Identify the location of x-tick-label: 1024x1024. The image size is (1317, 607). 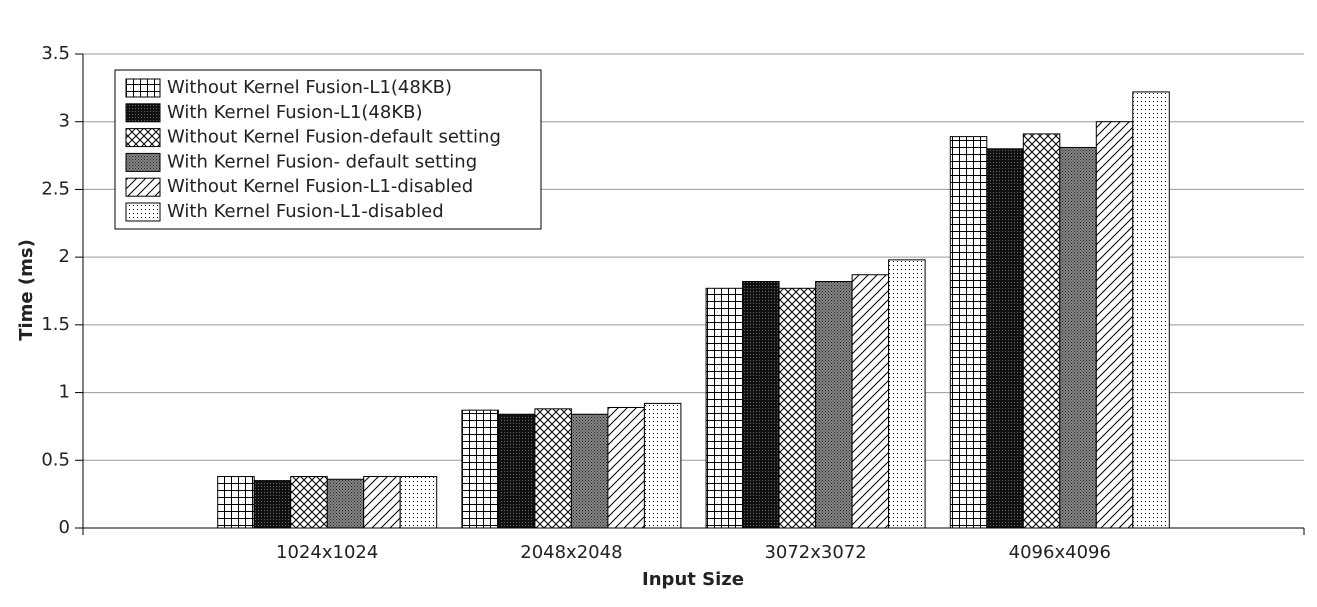
(327, 552).